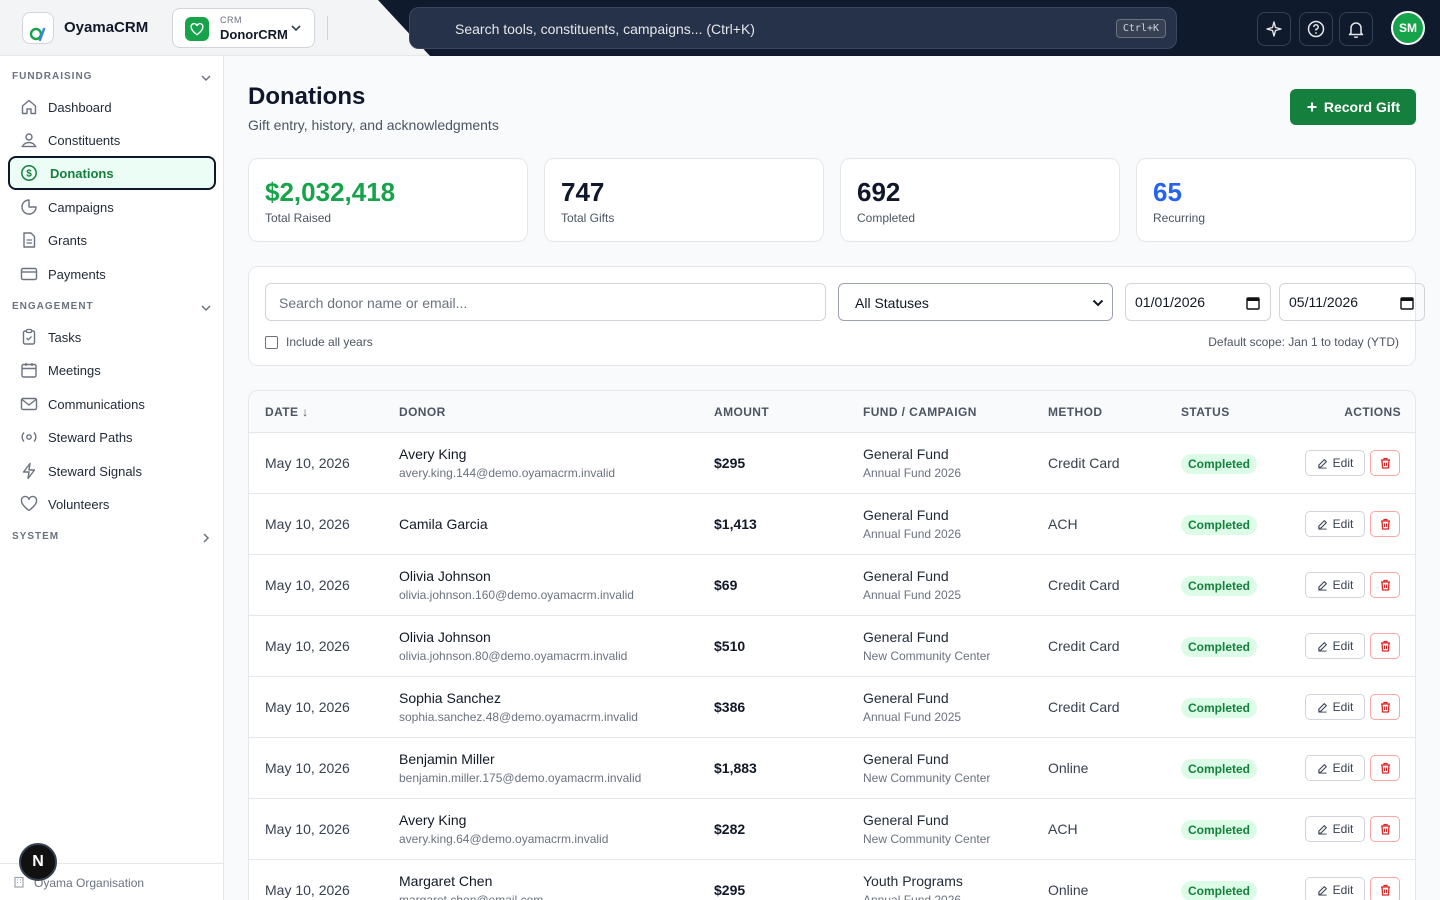  Describe the element at coordinates (112, 274) in the screenshot. I see `sidebar-item-payments: Payments` at that location.